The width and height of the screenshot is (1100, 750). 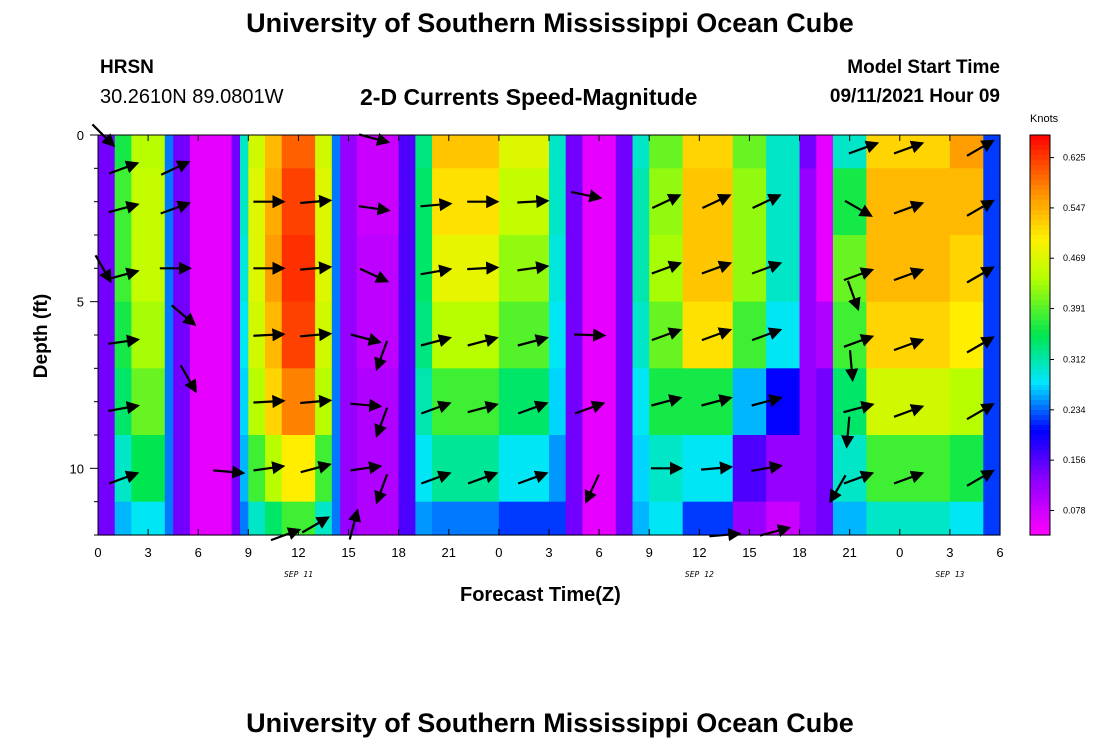 I want to click on colorbar-tick-label: 0.469, so click(x=1074, y=258).